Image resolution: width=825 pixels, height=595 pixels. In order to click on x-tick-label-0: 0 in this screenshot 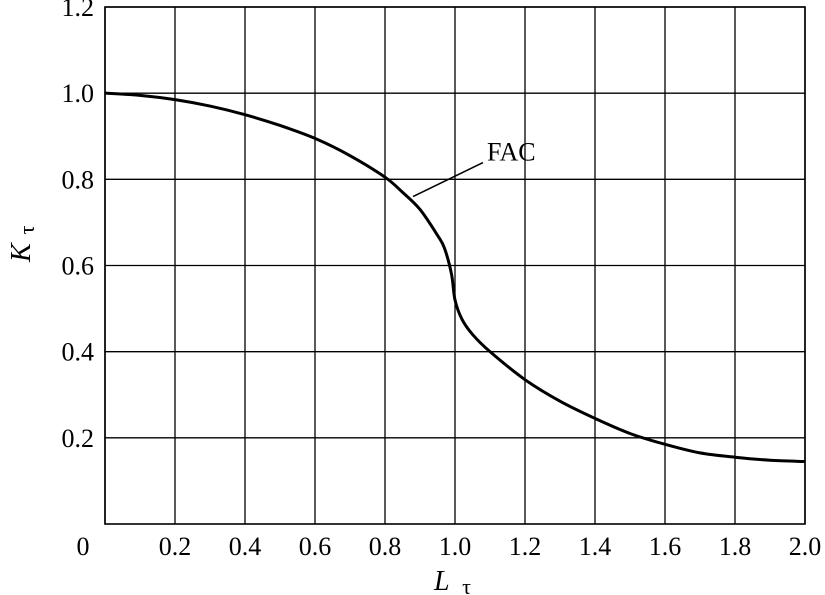, I will do `click(83, 546)`.